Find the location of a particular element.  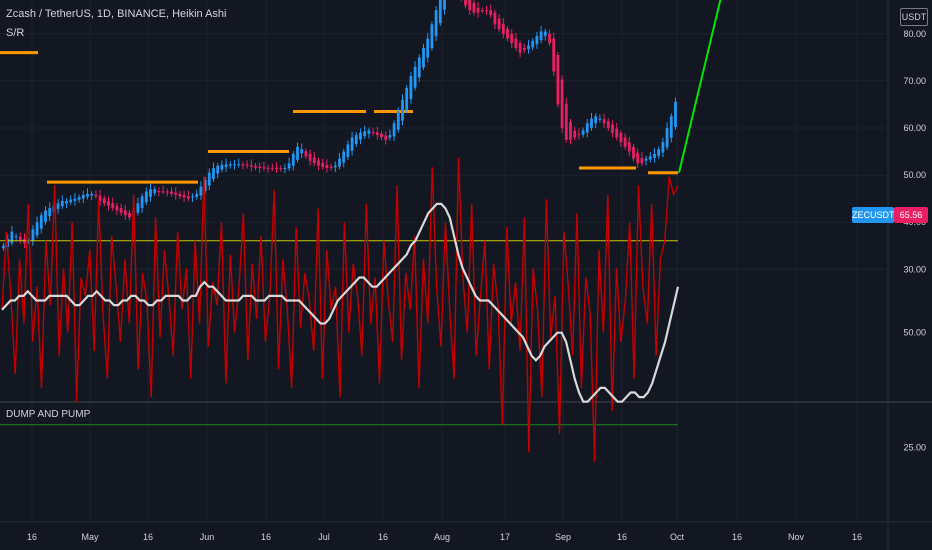

oscillator-tick-label: 25.00 is located at coordinates (914, 448).